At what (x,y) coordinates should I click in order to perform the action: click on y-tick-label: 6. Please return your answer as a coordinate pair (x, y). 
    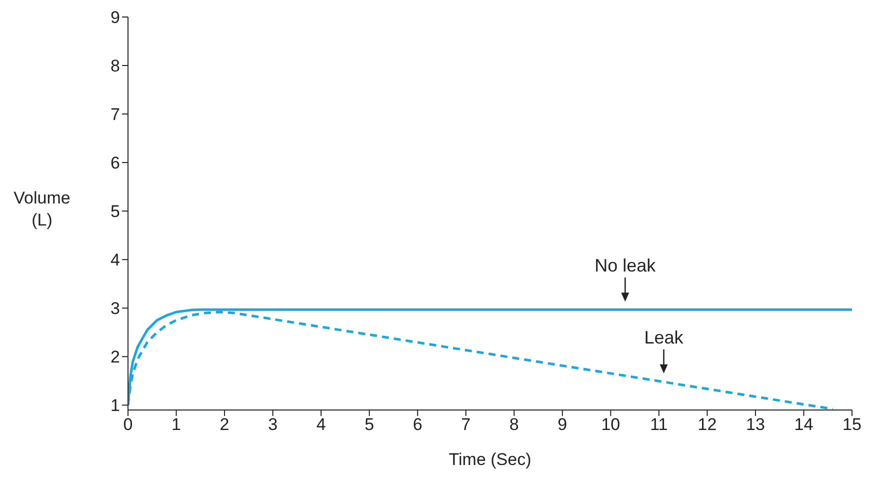
    Looking at the image, I should click on (115, 163).